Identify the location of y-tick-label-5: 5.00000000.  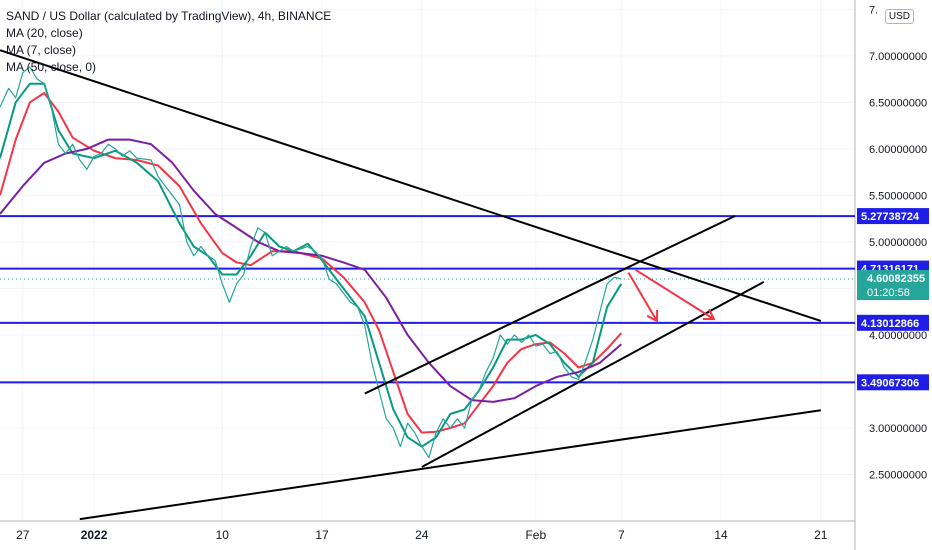
(898, 243).